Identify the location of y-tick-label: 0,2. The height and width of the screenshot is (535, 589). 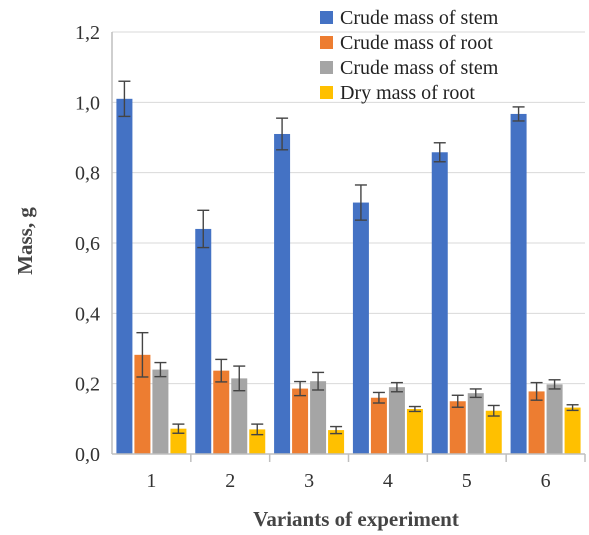
(87, 385).